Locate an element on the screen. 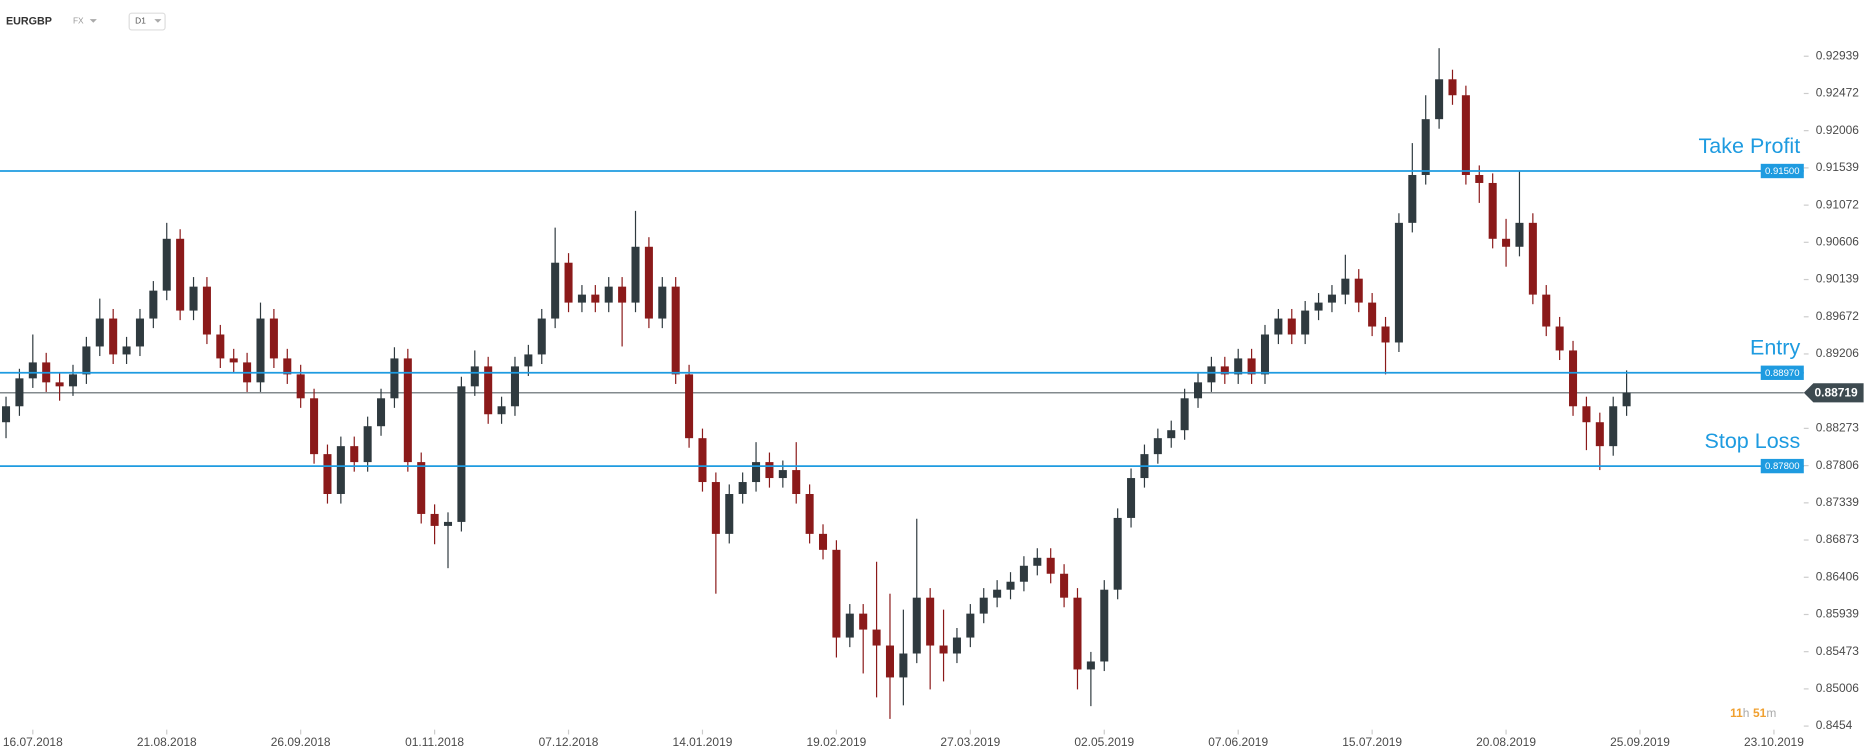  x-tick-label: 14.01.2019 is located at coordinates (703, 742).